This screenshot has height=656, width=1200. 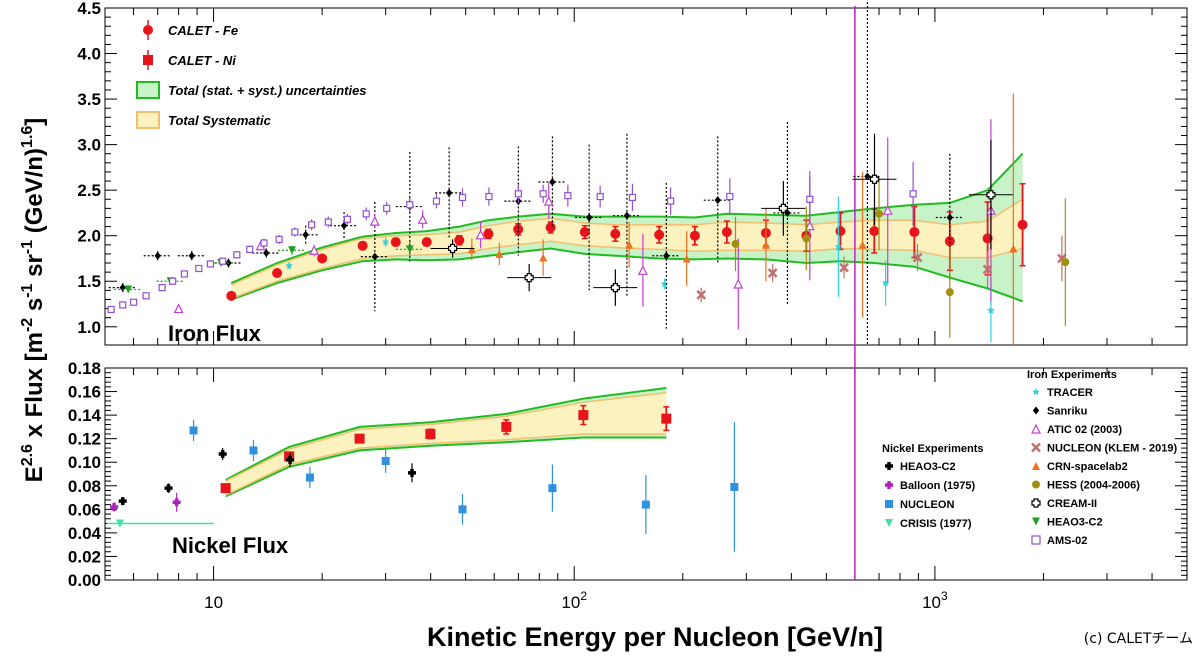 I want to click on nickel-ytick-label: 0.18, so click(x=84, y=368).